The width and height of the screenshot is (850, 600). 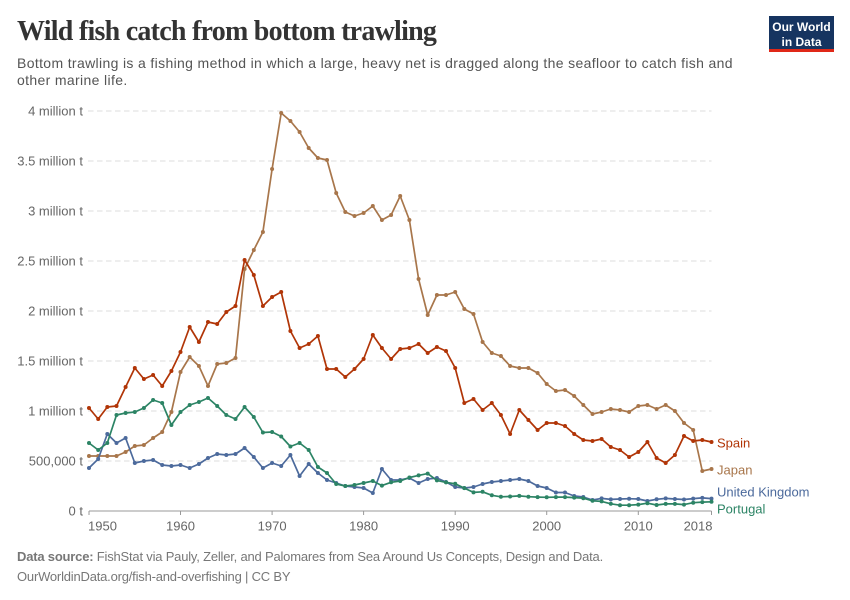 What do you see at coordinates (50, 361) in the screenshot?
I see `svg-text: 1.5 million t` at bounding box center [50, 361].